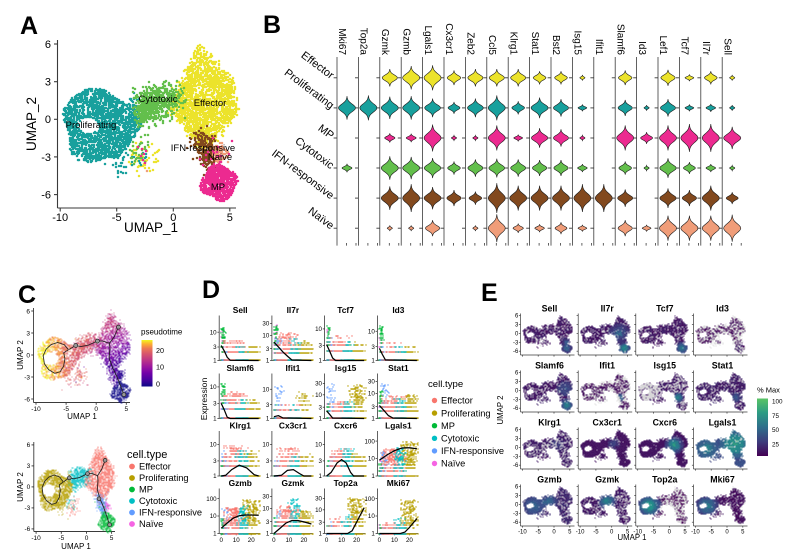 This screenshot has width=800, height=559. I want to click on svg-text: Cxcr6, so click(665, 423).